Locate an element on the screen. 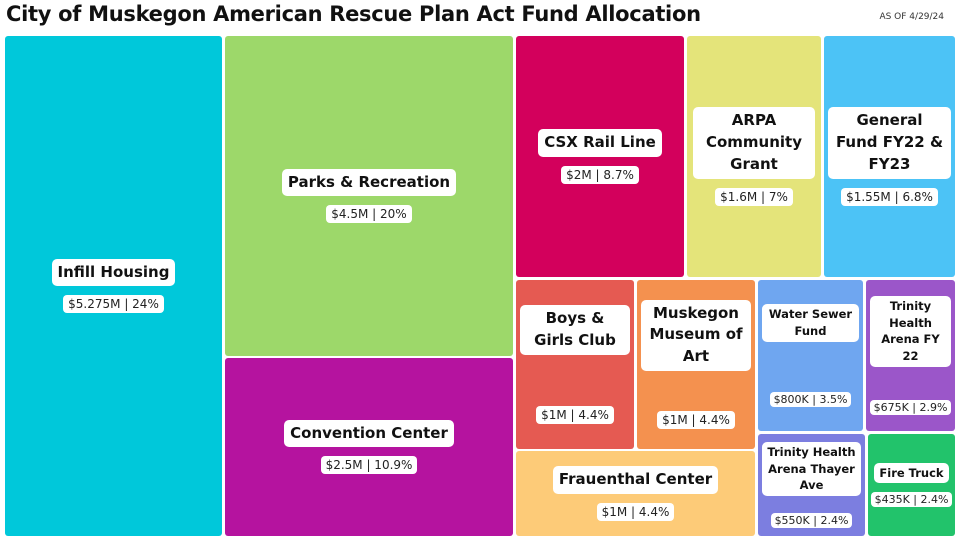 The width and height of the screenshot is (960, 541). as-of-date: AS OF 4/29/24 is located at coordinates (911, 17).